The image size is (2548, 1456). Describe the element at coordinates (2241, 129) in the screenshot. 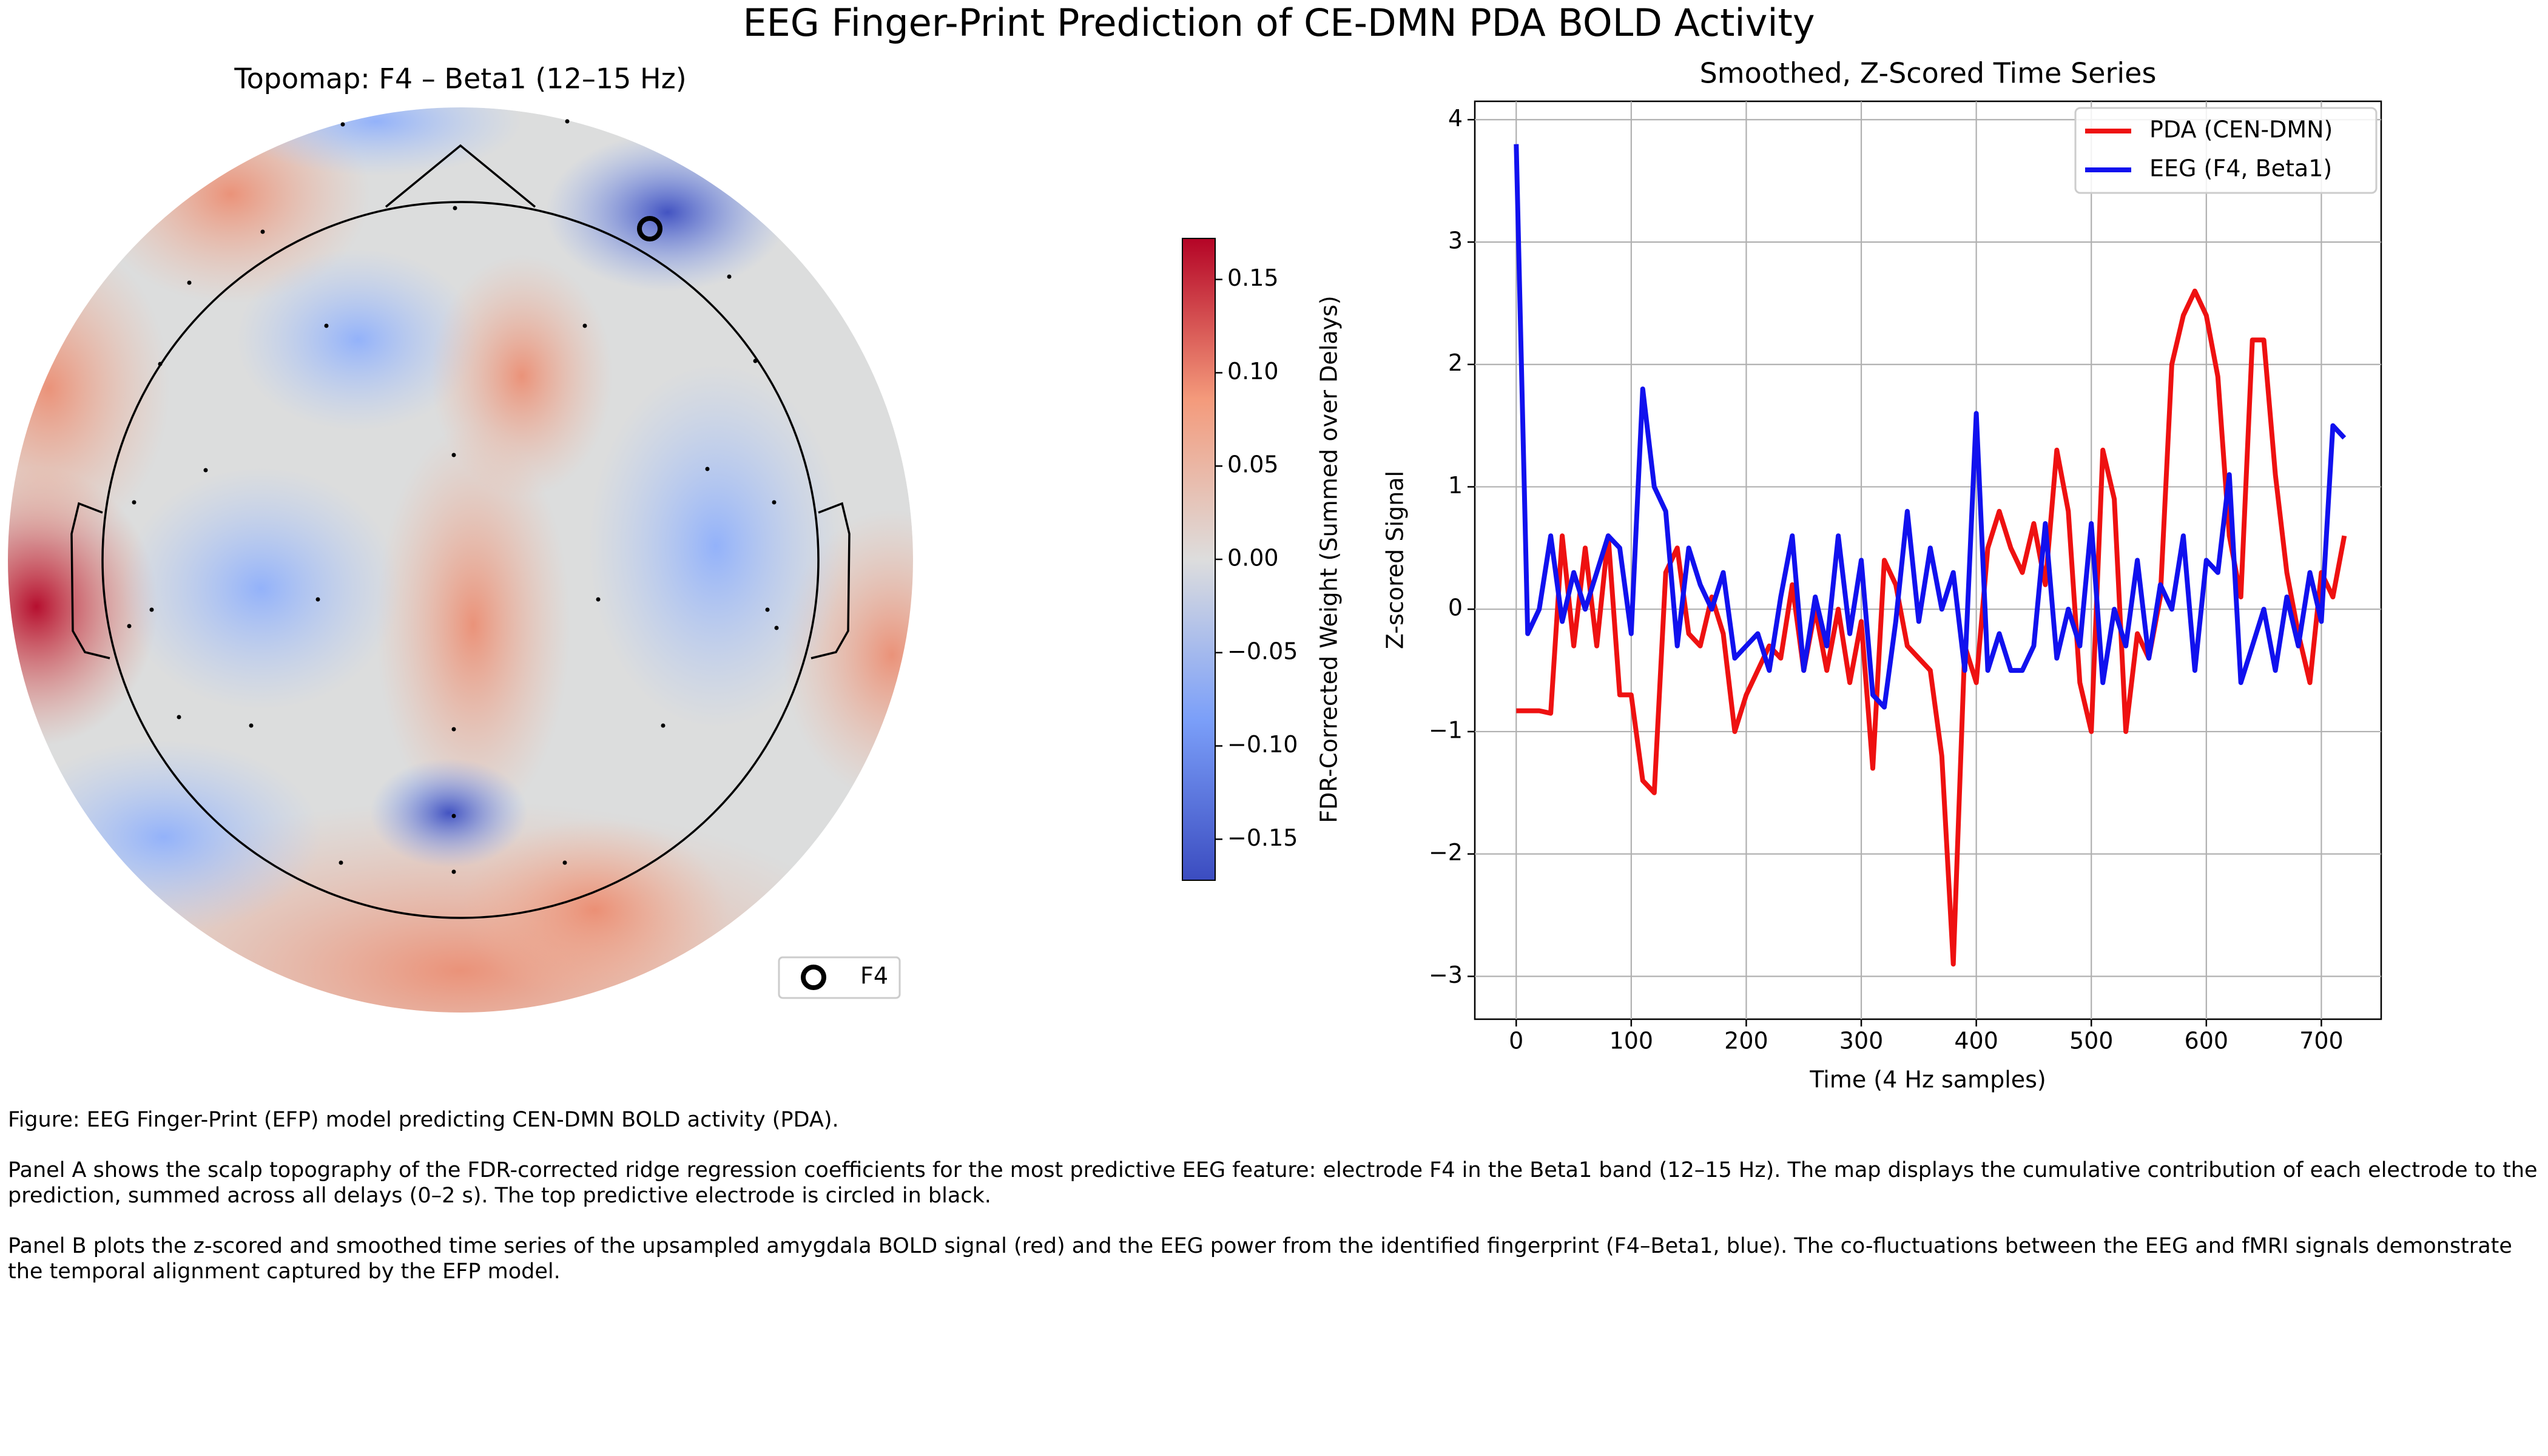

I see `legend-label: PDA (CEN-DMN)` at that location.